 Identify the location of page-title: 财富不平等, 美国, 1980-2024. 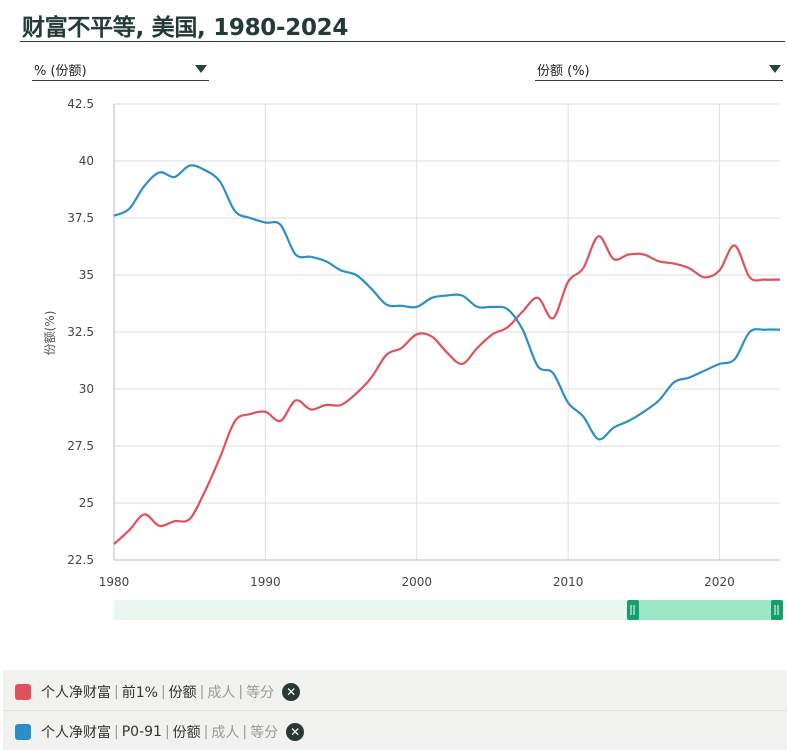
(185, 28).